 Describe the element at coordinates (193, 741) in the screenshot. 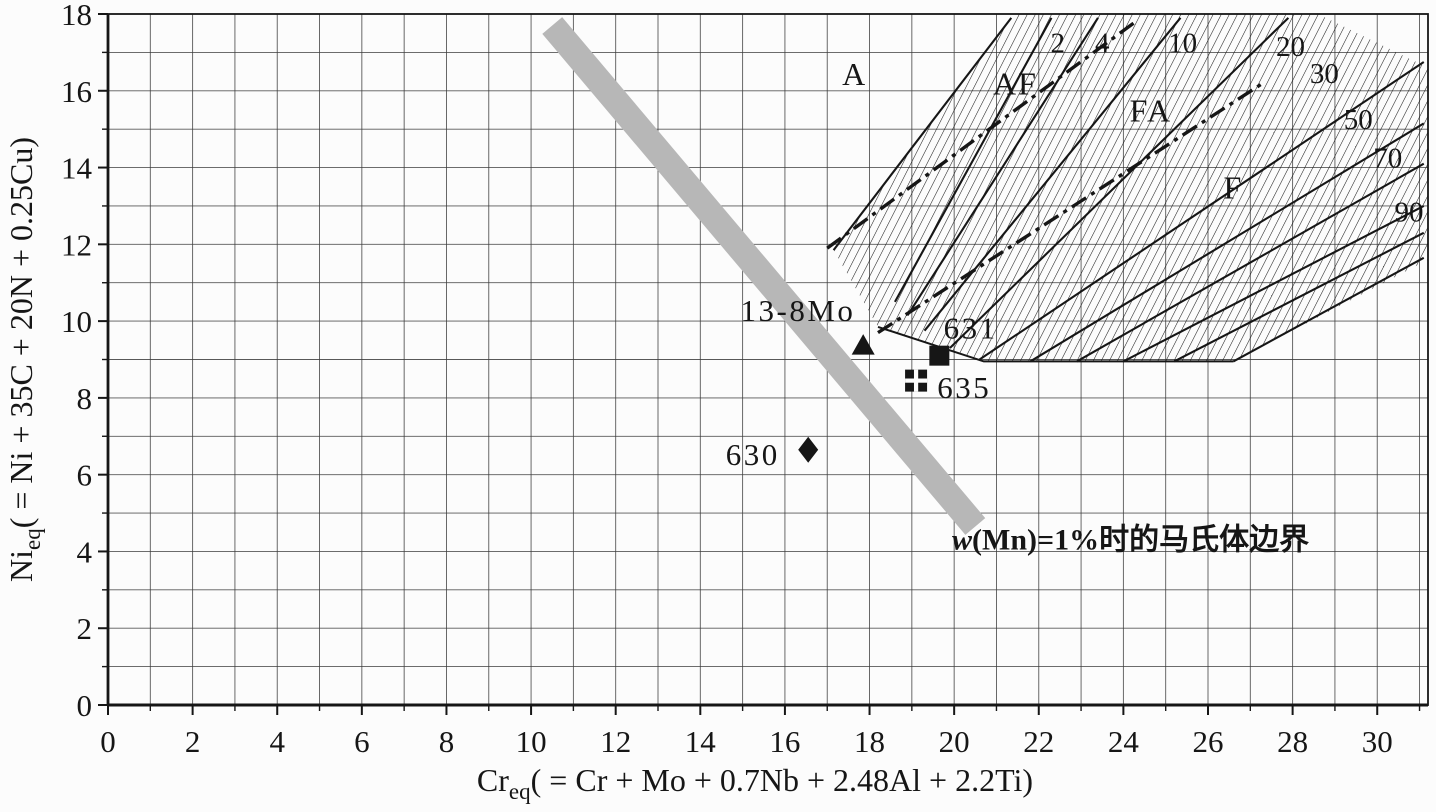

I see `x-tick-label: 2` at that location.